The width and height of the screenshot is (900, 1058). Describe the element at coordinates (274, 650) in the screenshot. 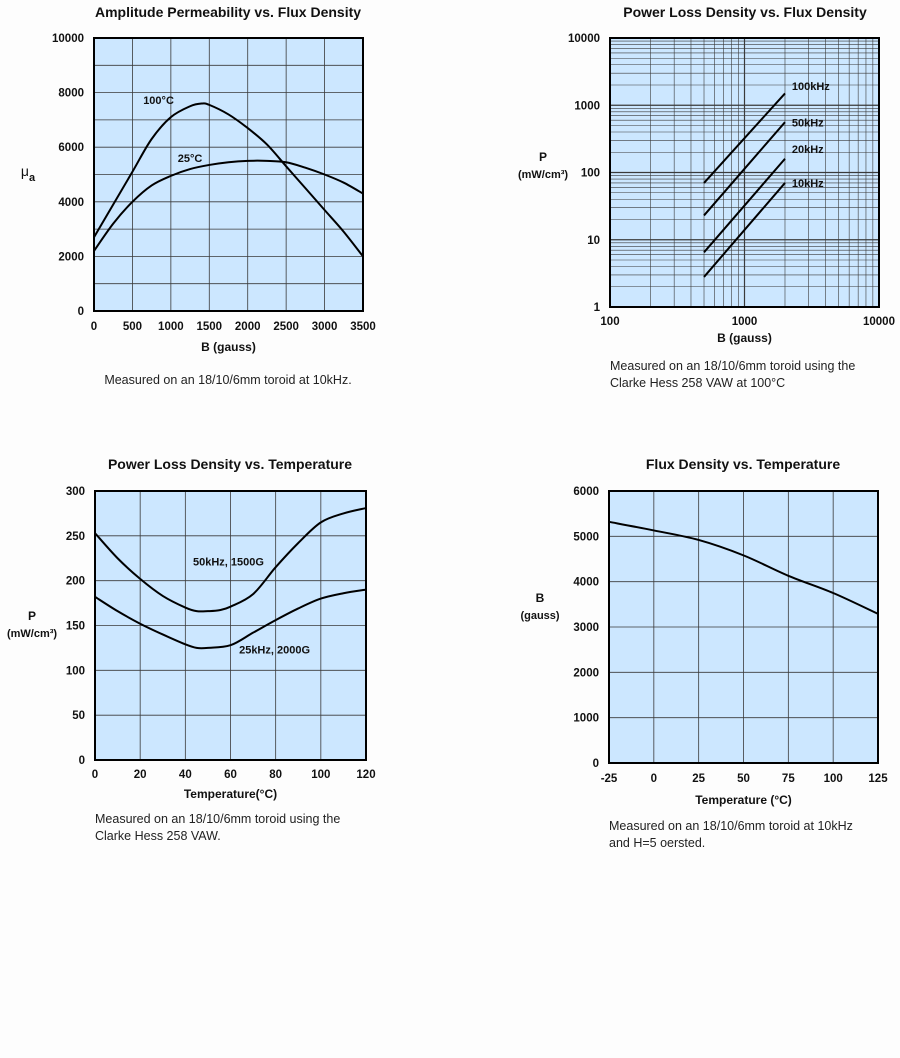

I see `series-annotation: 25kHz, 2000G` at that location.